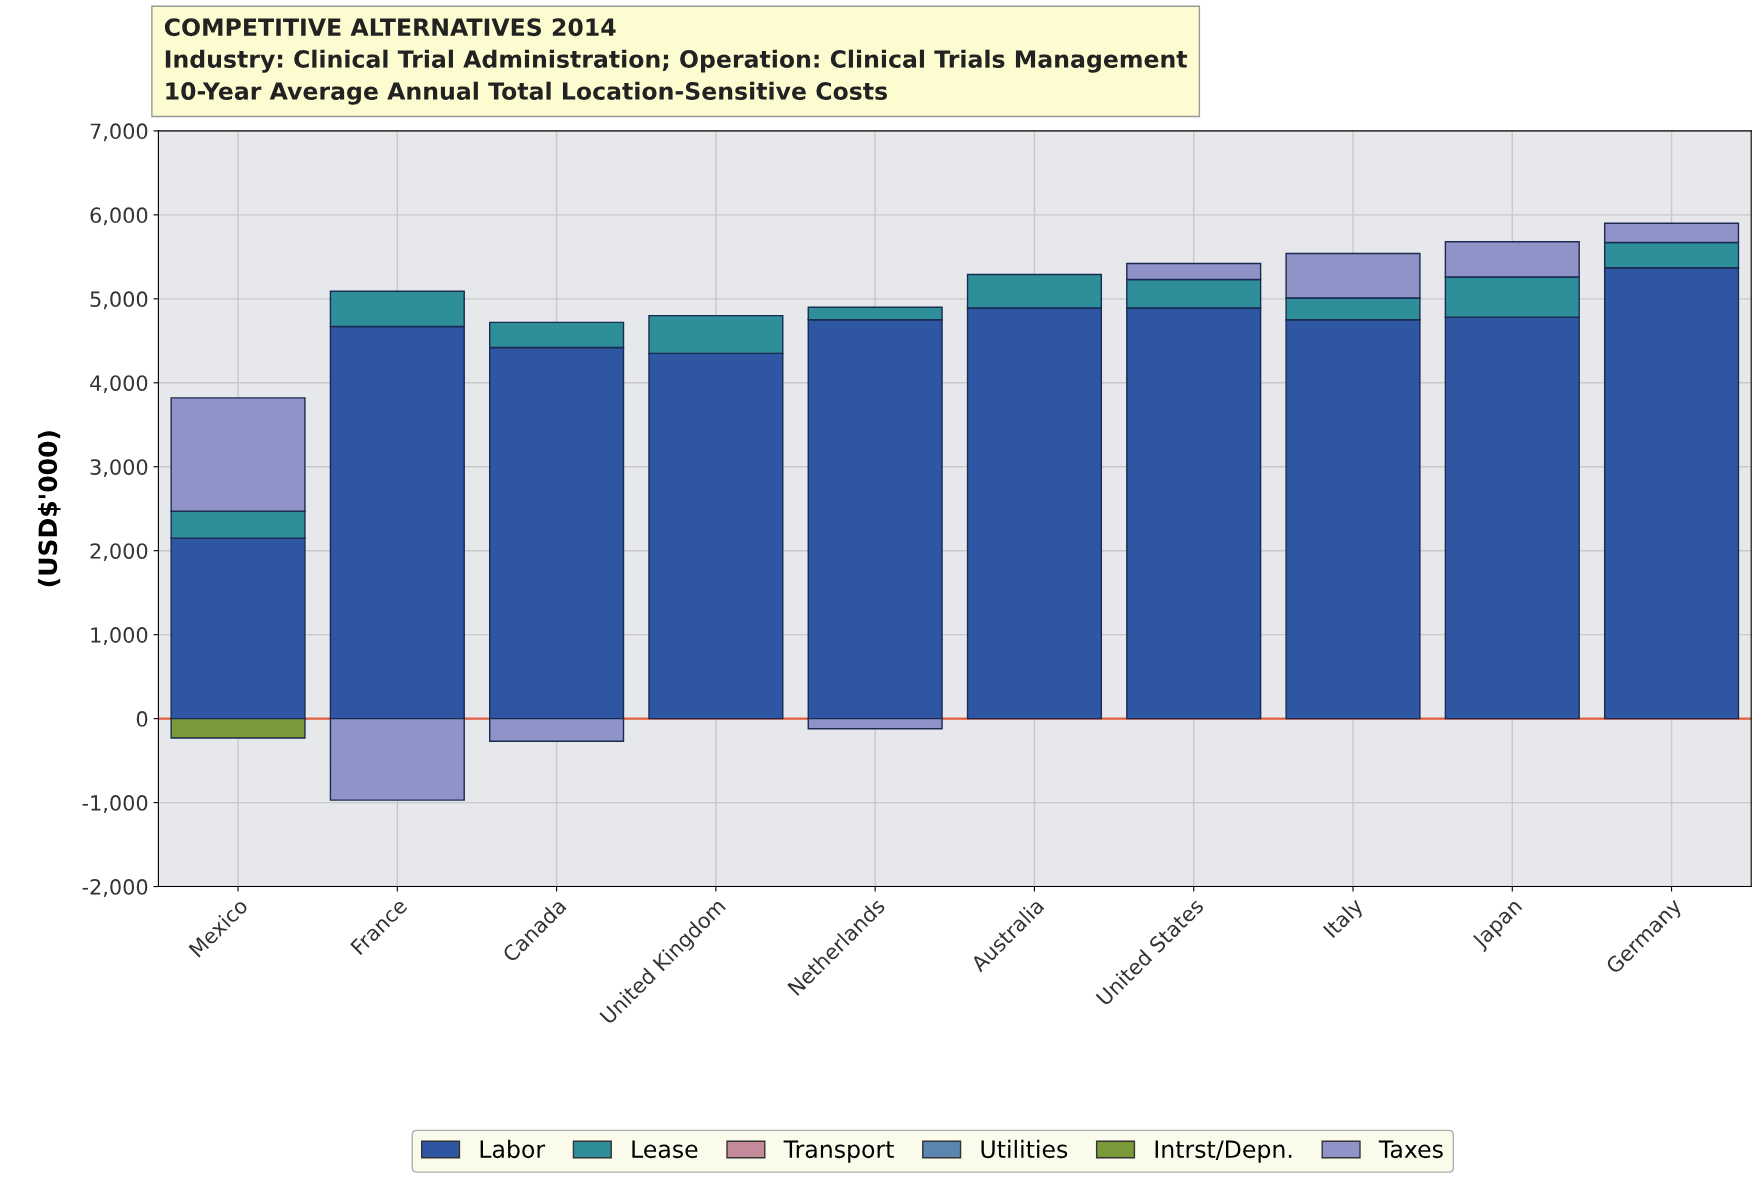 This screenshot has height=1190, width=1760. What do you see at coordinates (665, 1149) in the screenshot?
I see `legend-label: Lease` at bounding box center [665, 1149].